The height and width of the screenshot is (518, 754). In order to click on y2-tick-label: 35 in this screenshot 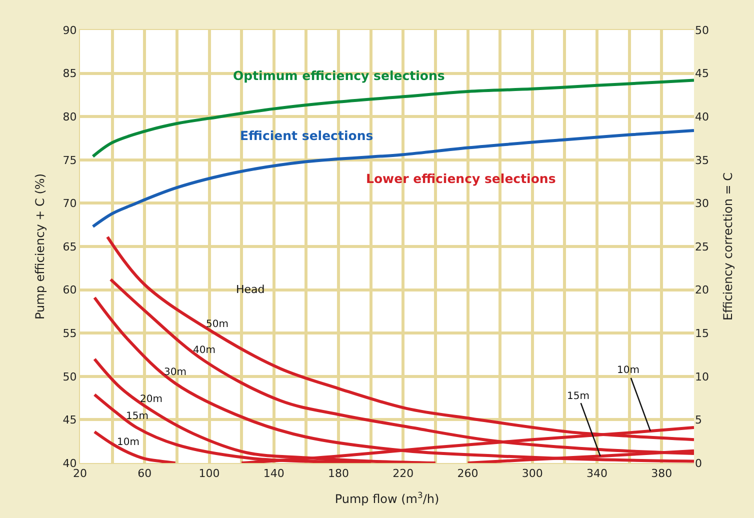, I will do `click(702, 160)`.